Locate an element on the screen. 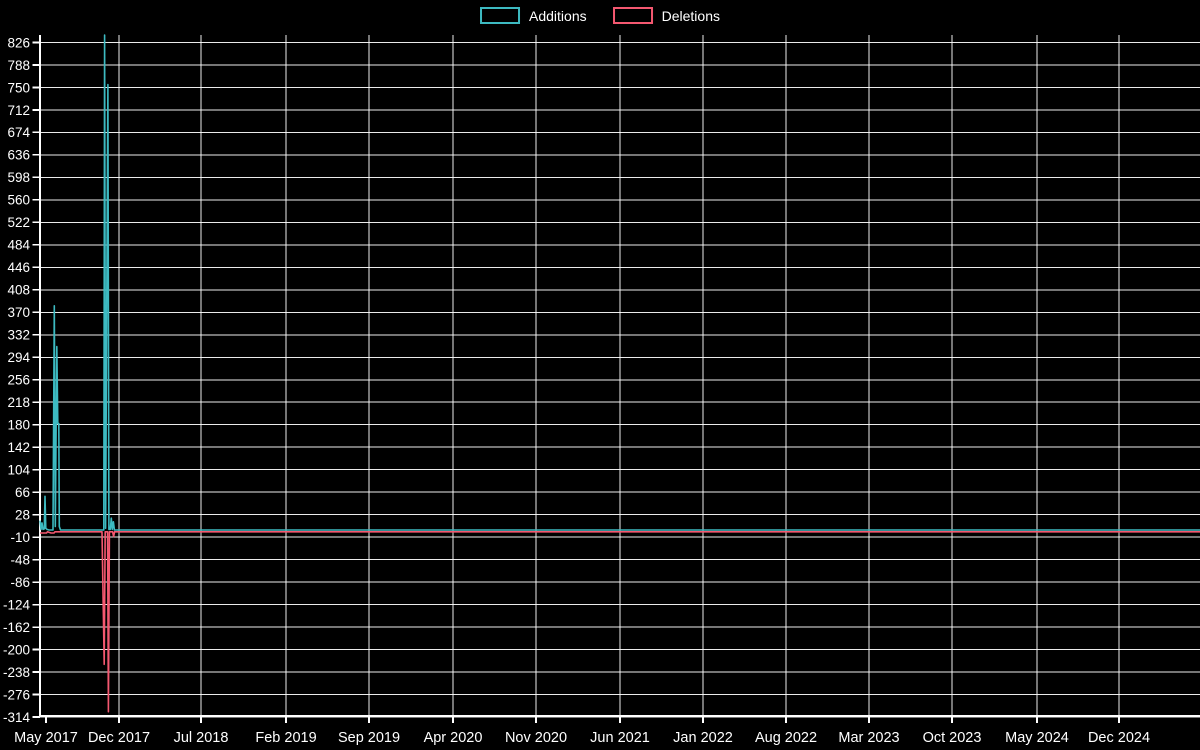  y-tick-label: -276 is located at coordinates (16, 694).